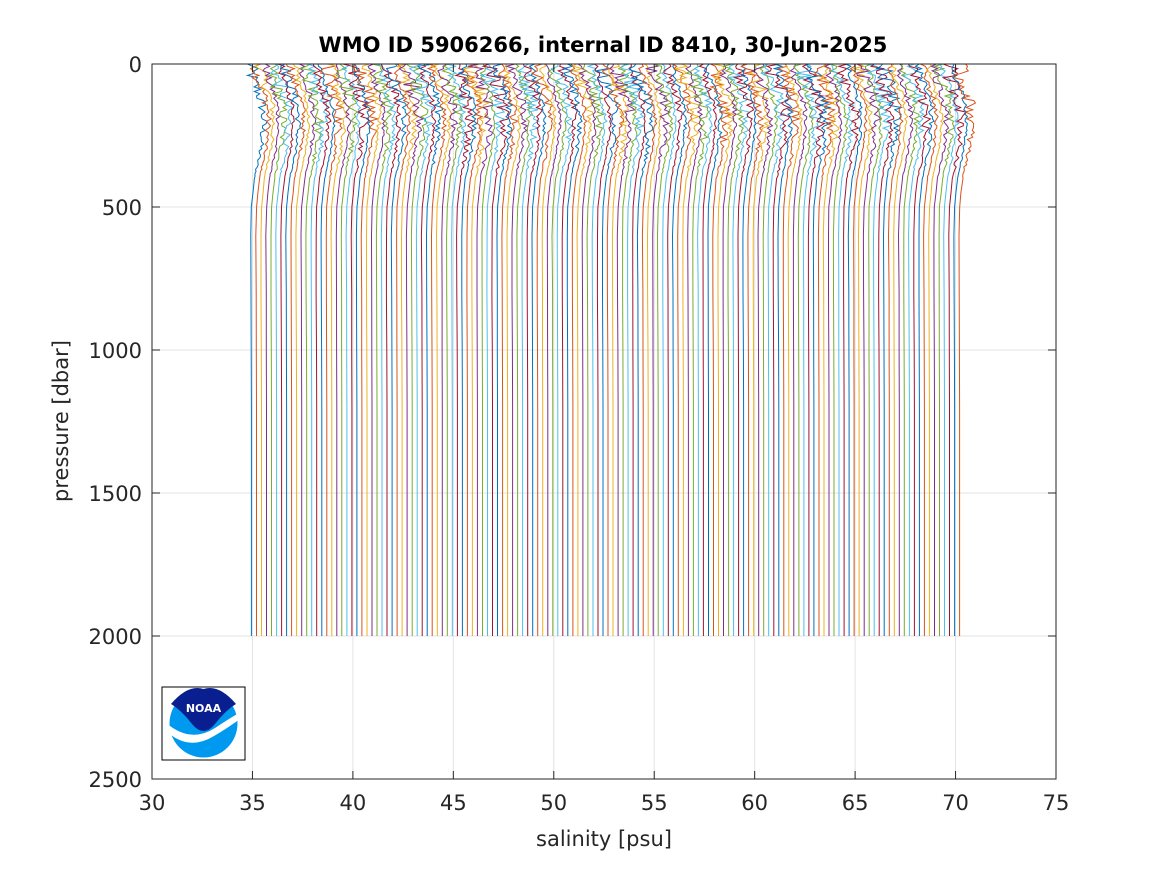  What do you see at coordinates (203, 723) in the screenshot?
I see `noaa-logo-icon: NOAA` at bounding box center [203, 723].